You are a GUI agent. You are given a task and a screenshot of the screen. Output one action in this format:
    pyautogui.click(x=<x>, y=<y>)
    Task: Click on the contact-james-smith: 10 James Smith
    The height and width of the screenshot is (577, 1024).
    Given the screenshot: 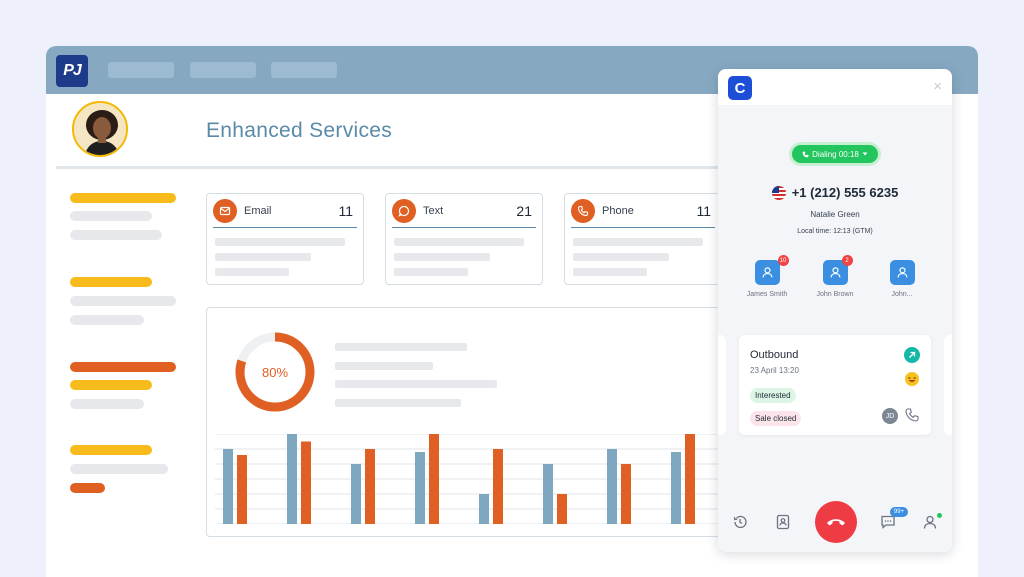 What is the action you would take?
    pyautogui.click(x=767, y=276)
    